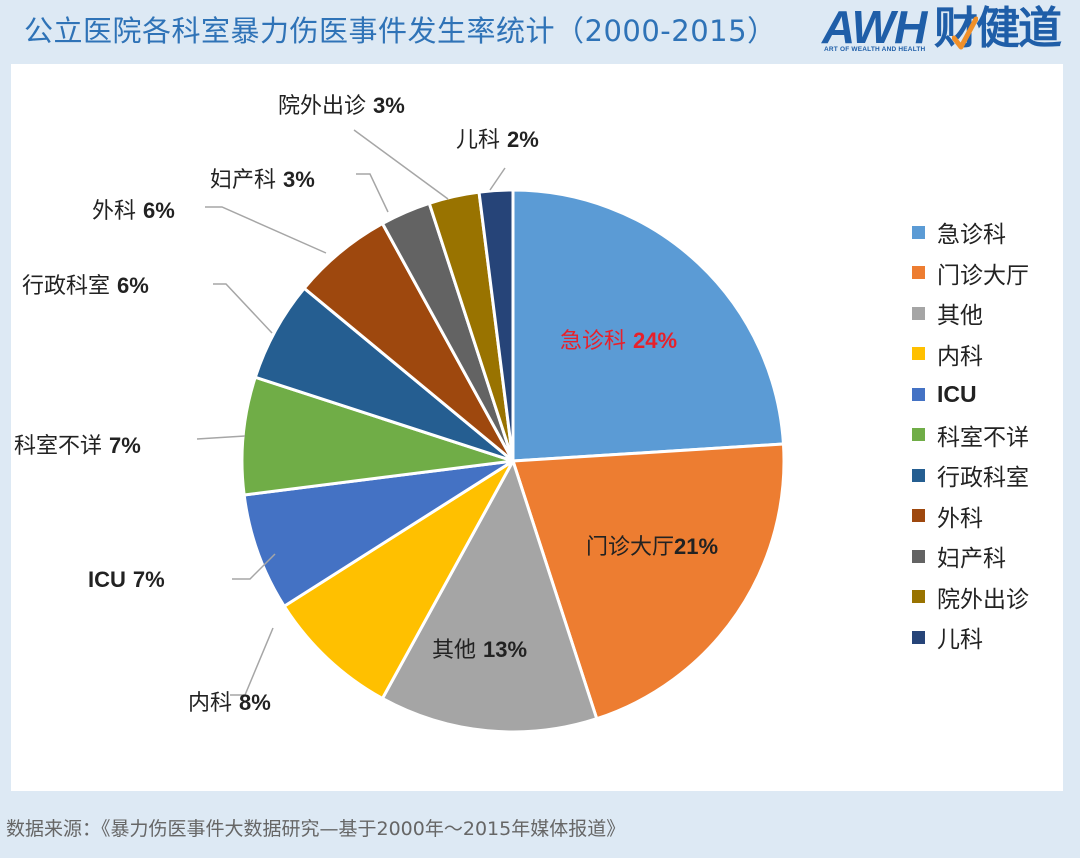 The image size is (1080, 858). I want to click on label-name: 行政科室, so click(66, 286).